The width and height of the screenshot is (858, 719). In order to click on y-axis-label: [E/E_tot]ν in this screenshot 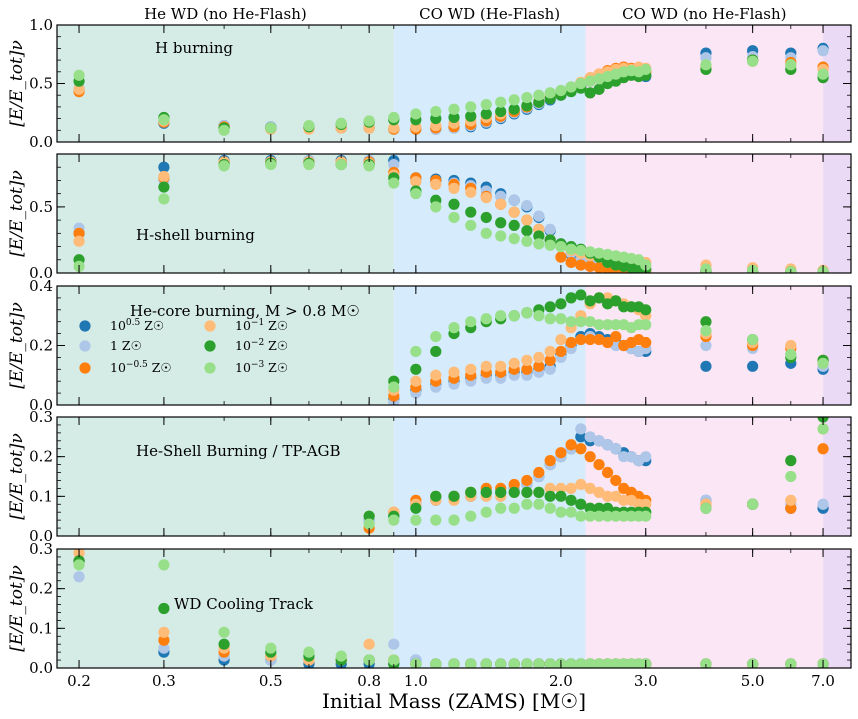, I will do `click(17, 213)`.